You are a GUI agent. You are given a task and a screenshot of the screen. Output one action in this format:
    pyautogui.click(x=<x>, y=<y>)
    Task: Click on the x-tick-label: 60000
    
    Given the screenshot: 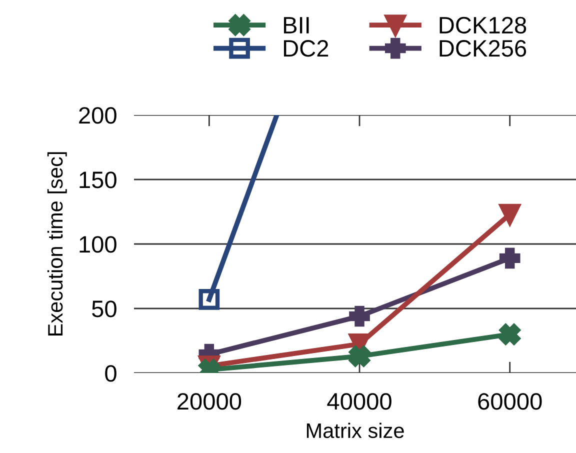 What is the action you would take?
    pyautogui.click(x=510, y=401)
    